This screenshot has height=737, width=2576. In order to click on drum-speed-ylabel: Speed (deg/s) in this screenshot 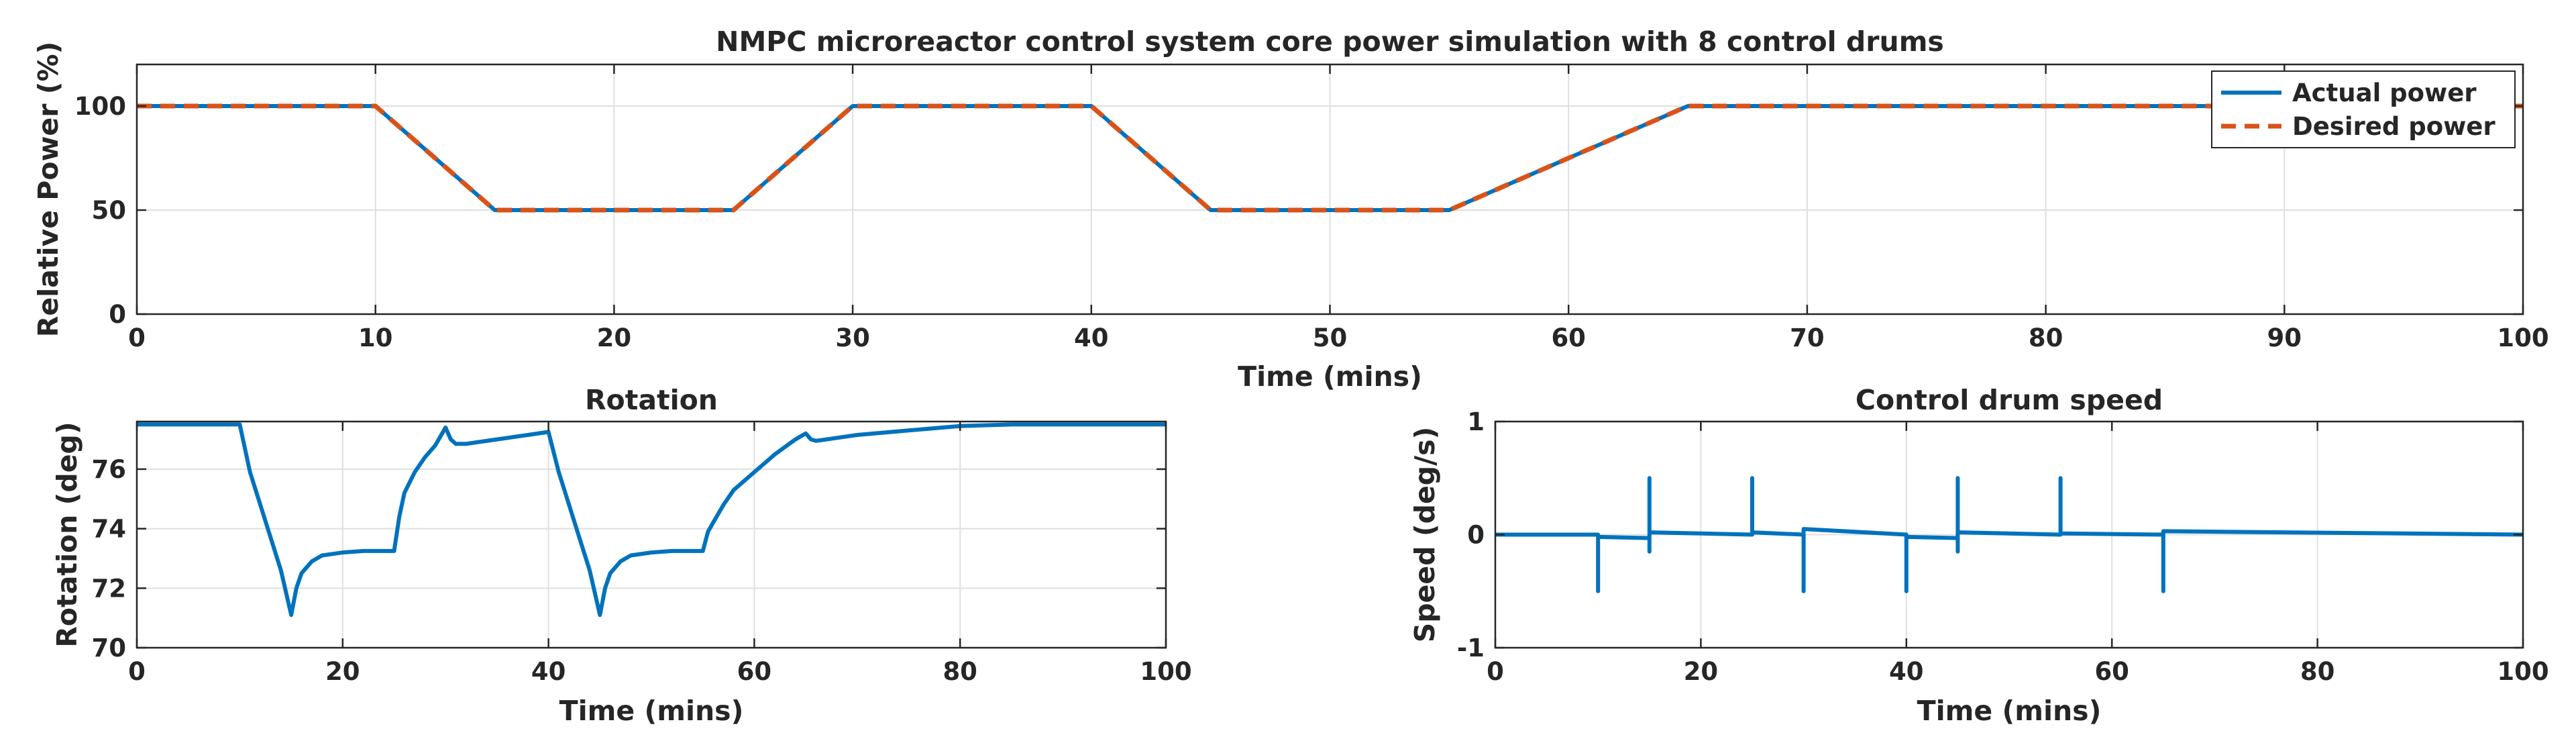, I will do `click(1425, 535)`.